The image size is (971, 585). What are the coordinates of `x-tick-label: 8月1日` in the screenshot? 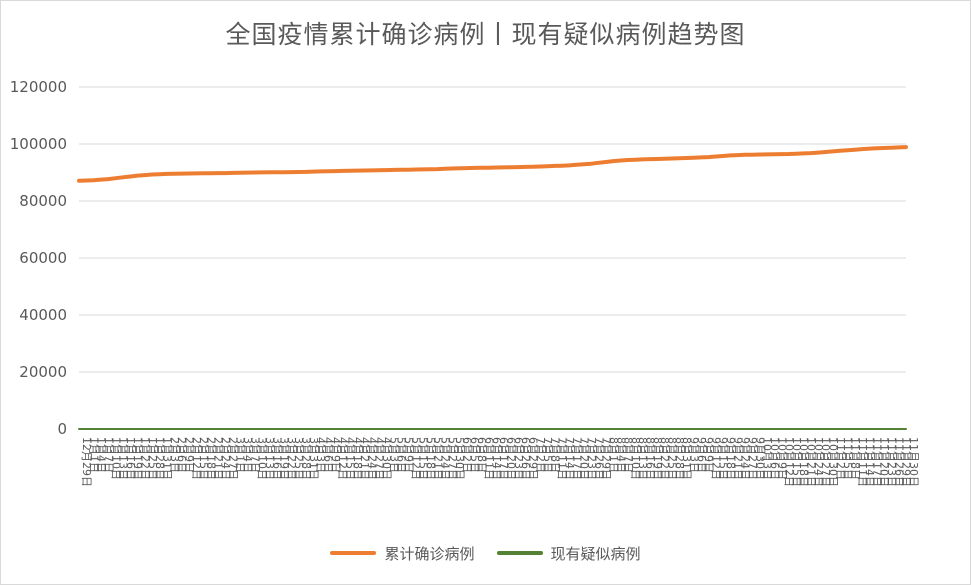 It's located at (613, 455).